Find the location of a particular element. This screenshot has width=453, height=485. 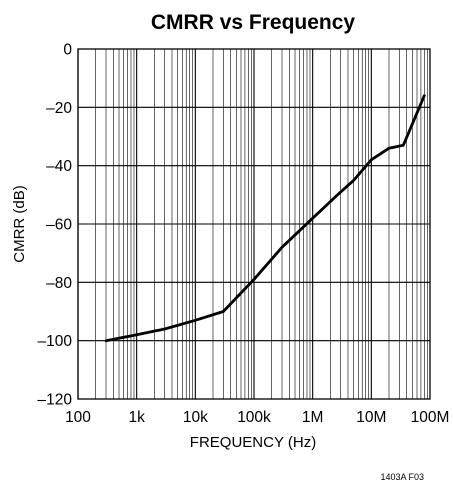

x-tick-label: 1M is located at coordinates (313, 417).